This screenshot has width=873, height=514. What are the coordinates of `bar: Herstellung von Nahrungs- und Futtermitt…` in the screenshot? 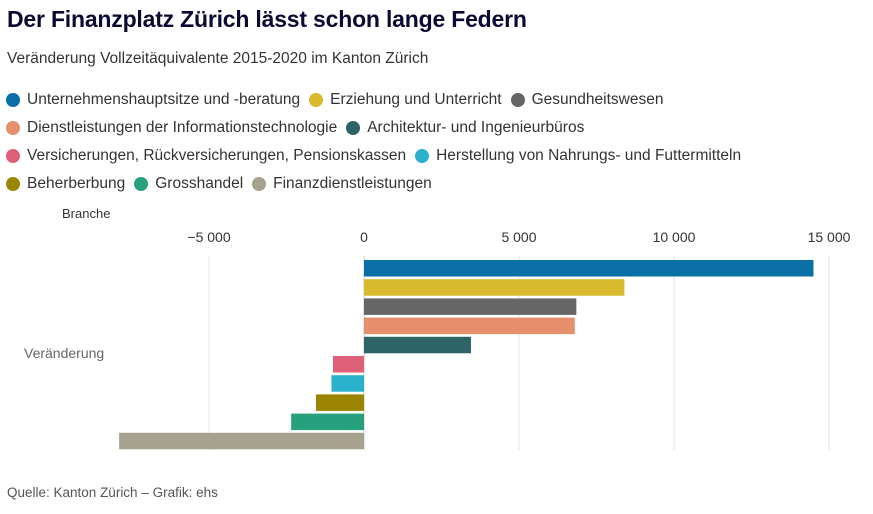 It's located at (347, 383).